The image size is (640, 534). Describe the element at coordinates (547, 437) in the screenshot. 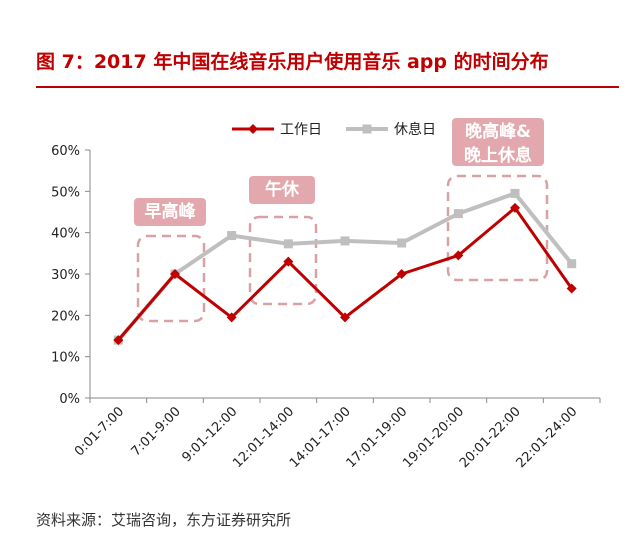

I see `x-tick-label: 22:01-24:00` at that location.